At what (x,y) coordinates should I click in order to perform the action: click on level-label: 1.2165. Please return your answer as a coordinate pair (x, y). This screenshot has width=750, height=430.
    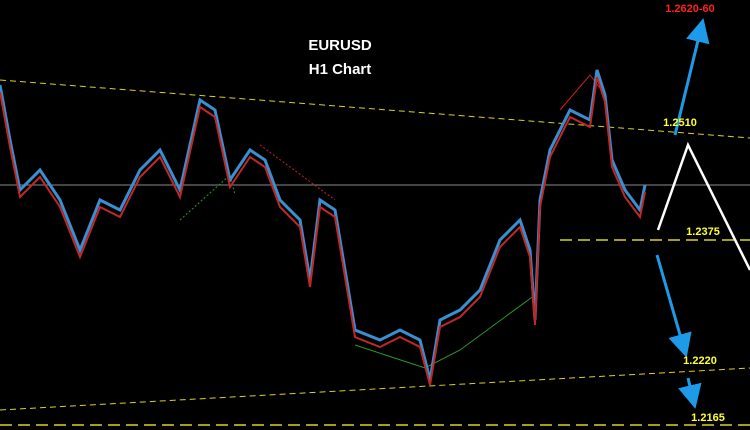
    Looking at the image, I should click on (708, 418).